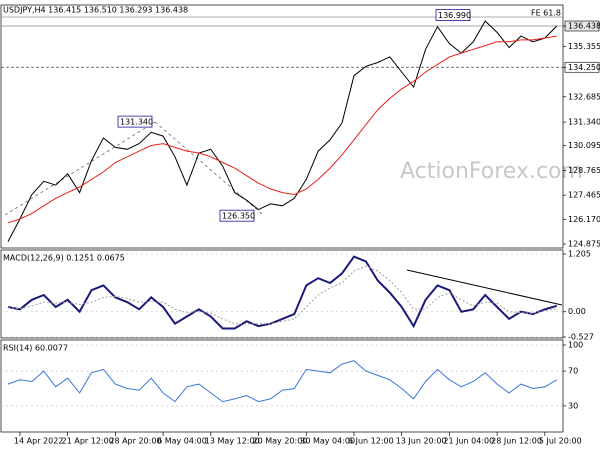 Image resolution: width=600 pixels, height=450 pixels. What do you see at coordinates (327, 441) in the screenshot?
I see `x-tick-label: 30 May 04:00` at bounding box center [327, 441].